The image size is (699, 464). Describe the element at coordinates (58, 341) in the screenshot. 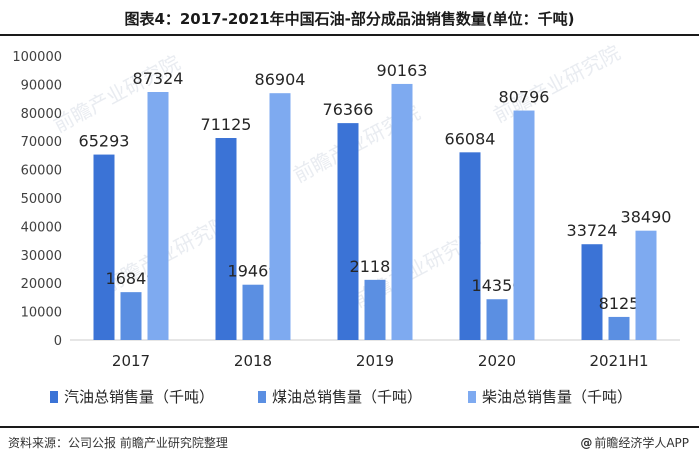

I see `y-tick-label: 0` at that location.